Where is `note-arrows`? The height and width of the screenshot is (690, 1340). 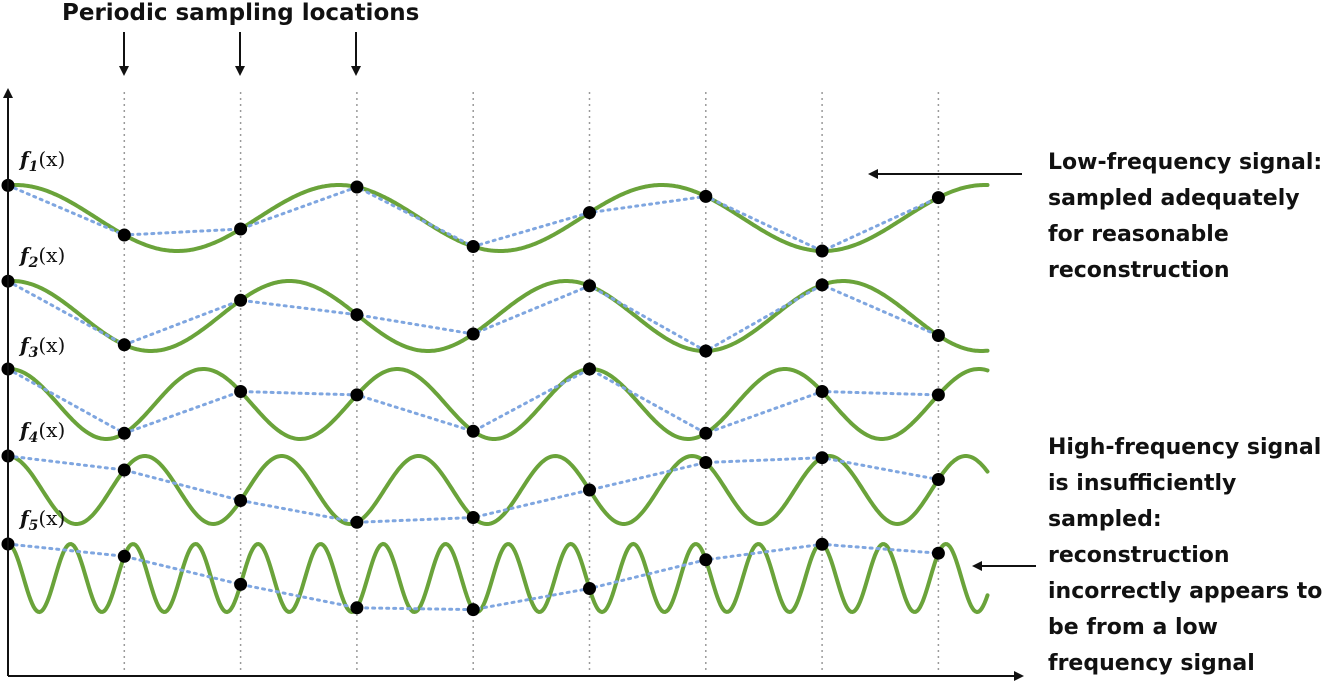
note-arrows is located at coordinates (952, 370).